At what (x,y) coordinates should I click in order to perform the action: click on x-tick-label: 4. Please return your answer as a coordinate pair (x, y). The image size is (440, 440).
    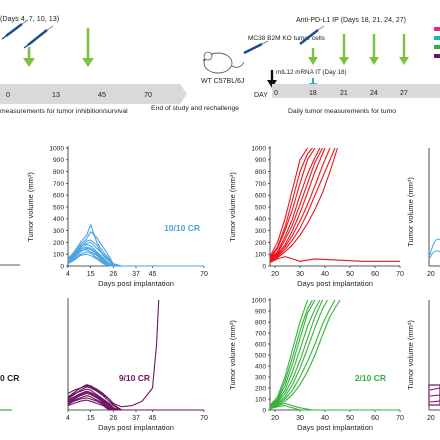
    Looking at the image, I should click on (68, 418).